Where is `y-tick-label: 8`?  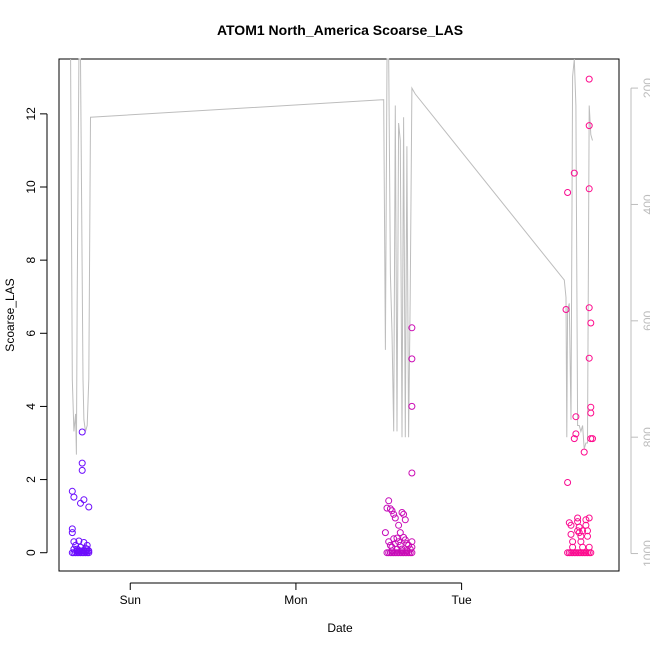
y-tick-label: 8 is located at coordinates (31, 259).